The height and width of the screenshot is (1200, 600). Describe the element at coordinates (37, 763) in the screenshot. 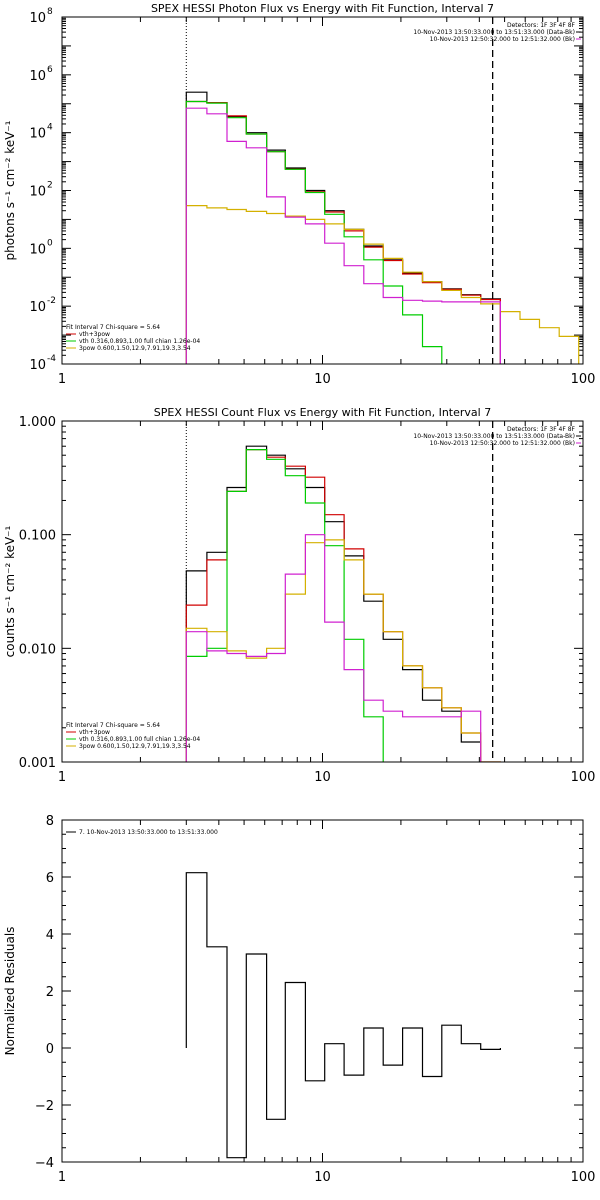

I see `y-tick-label: 0.001` at that location.